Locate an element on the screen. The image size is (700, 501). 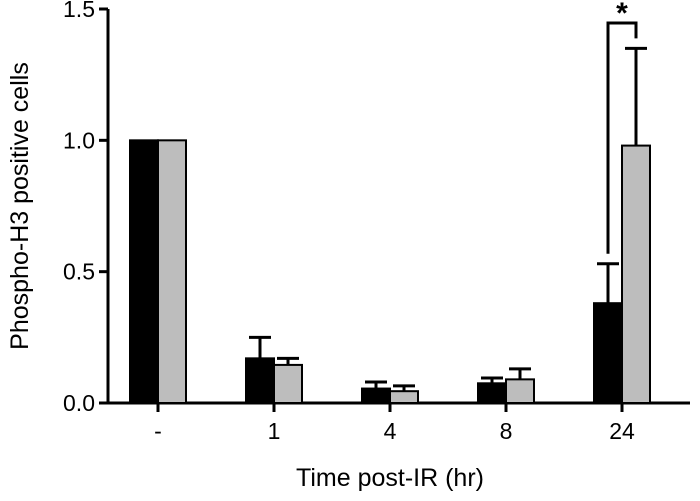
y-tick-labels: 0.0 0.5 1.0 1.5 is located at coordinates (79, 208).